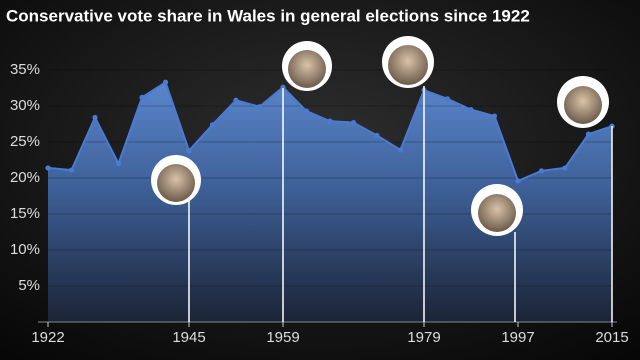 The width and height of the screenshot is (640, 360). Describe the element at coordinates (47, 337) in the screenshot. I see `x-tick-label: 1922` at that location.